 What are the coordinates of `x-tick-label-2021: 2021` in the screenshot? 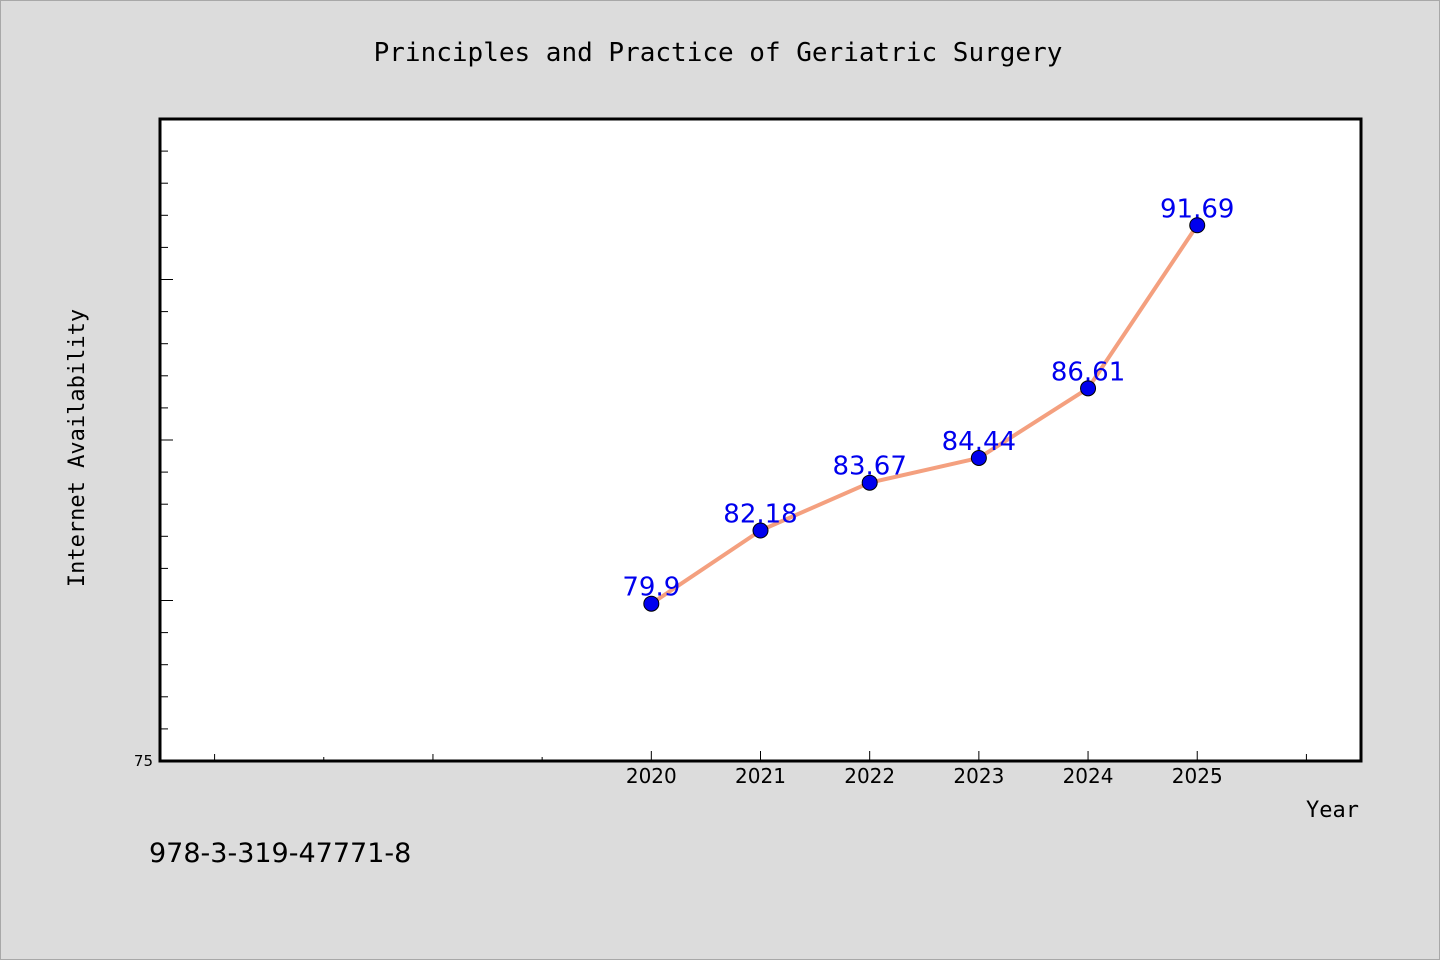 It's located at (760, 776).